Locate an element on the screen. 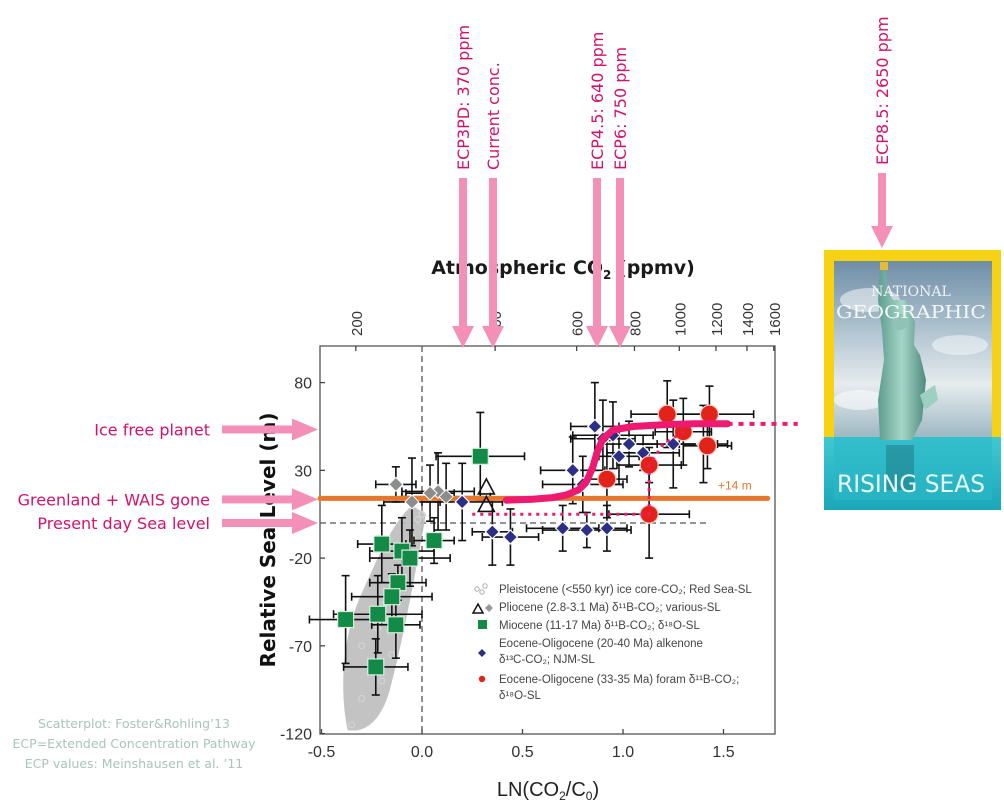  level-arrow-shaft is located at coordinates (258, 429).